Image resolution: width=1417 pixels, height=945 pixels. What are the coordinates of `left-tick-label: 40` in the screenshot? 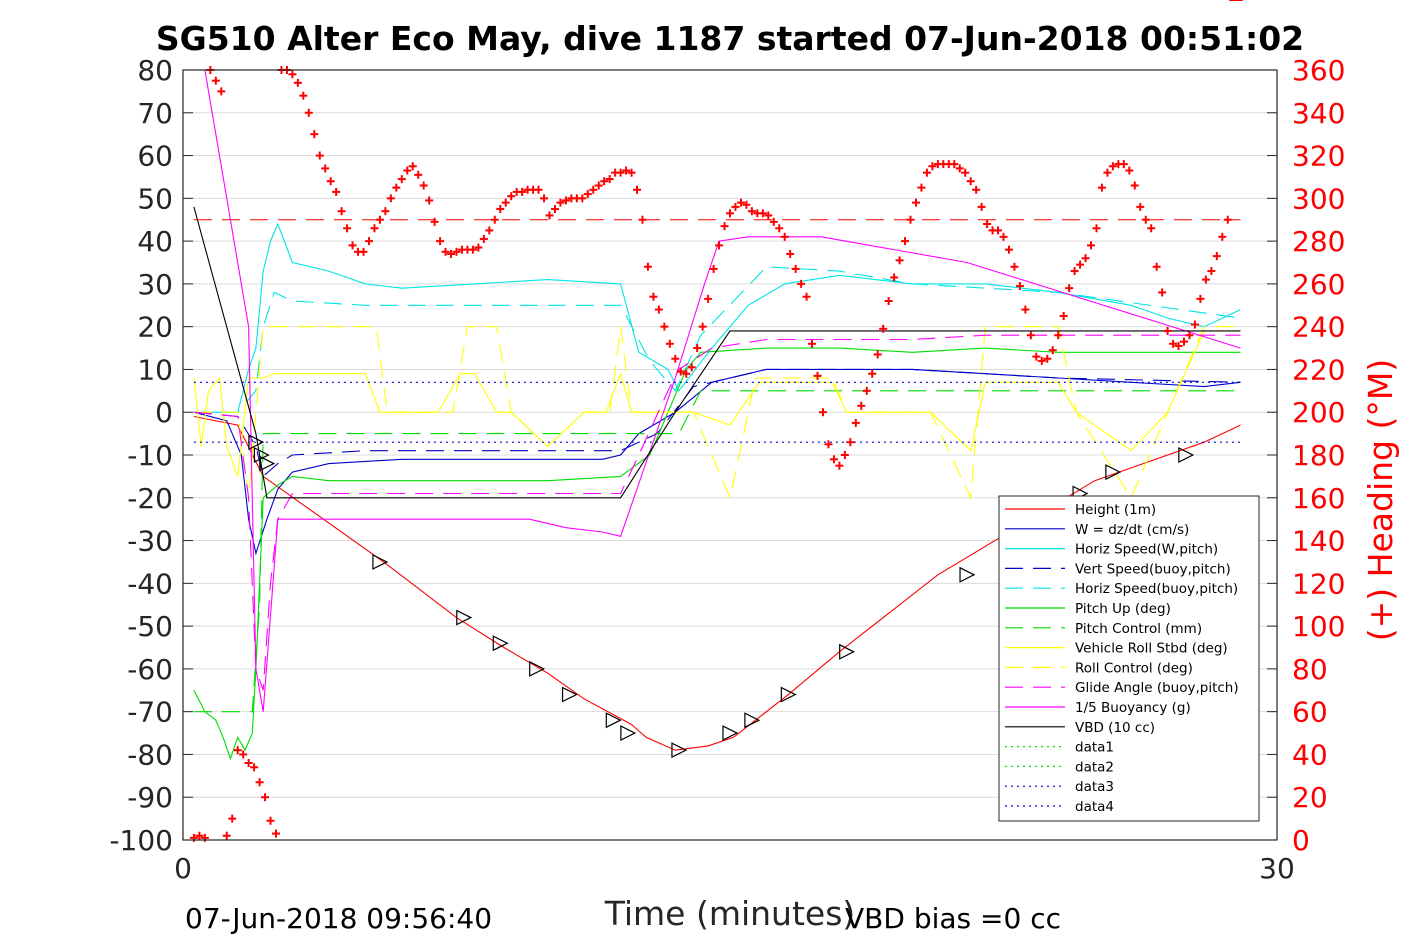 It's located at (155, 241).